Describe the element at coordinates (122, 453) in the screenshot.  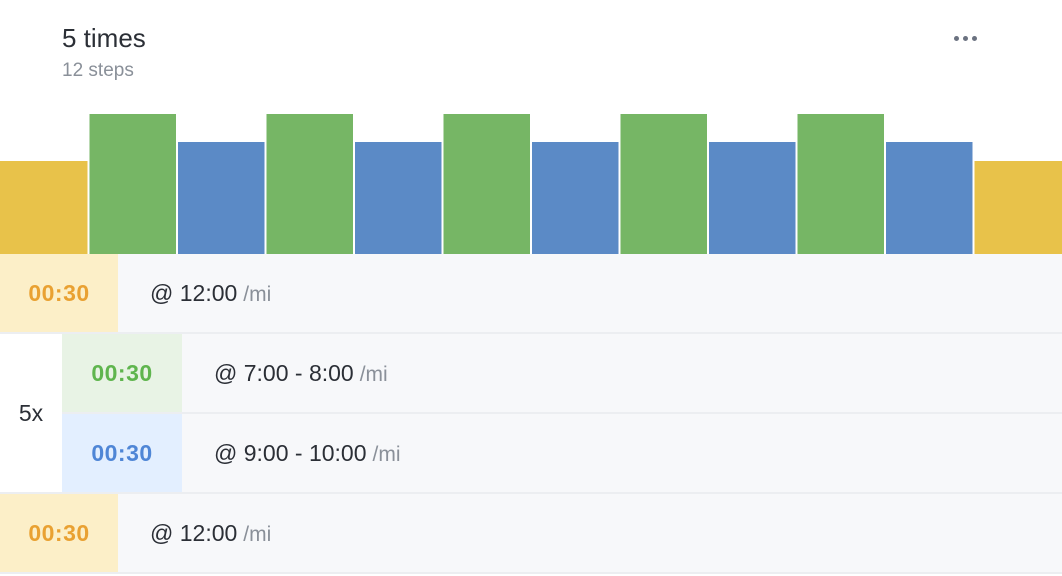
I see `recovery-duration: 00:30` at that location.